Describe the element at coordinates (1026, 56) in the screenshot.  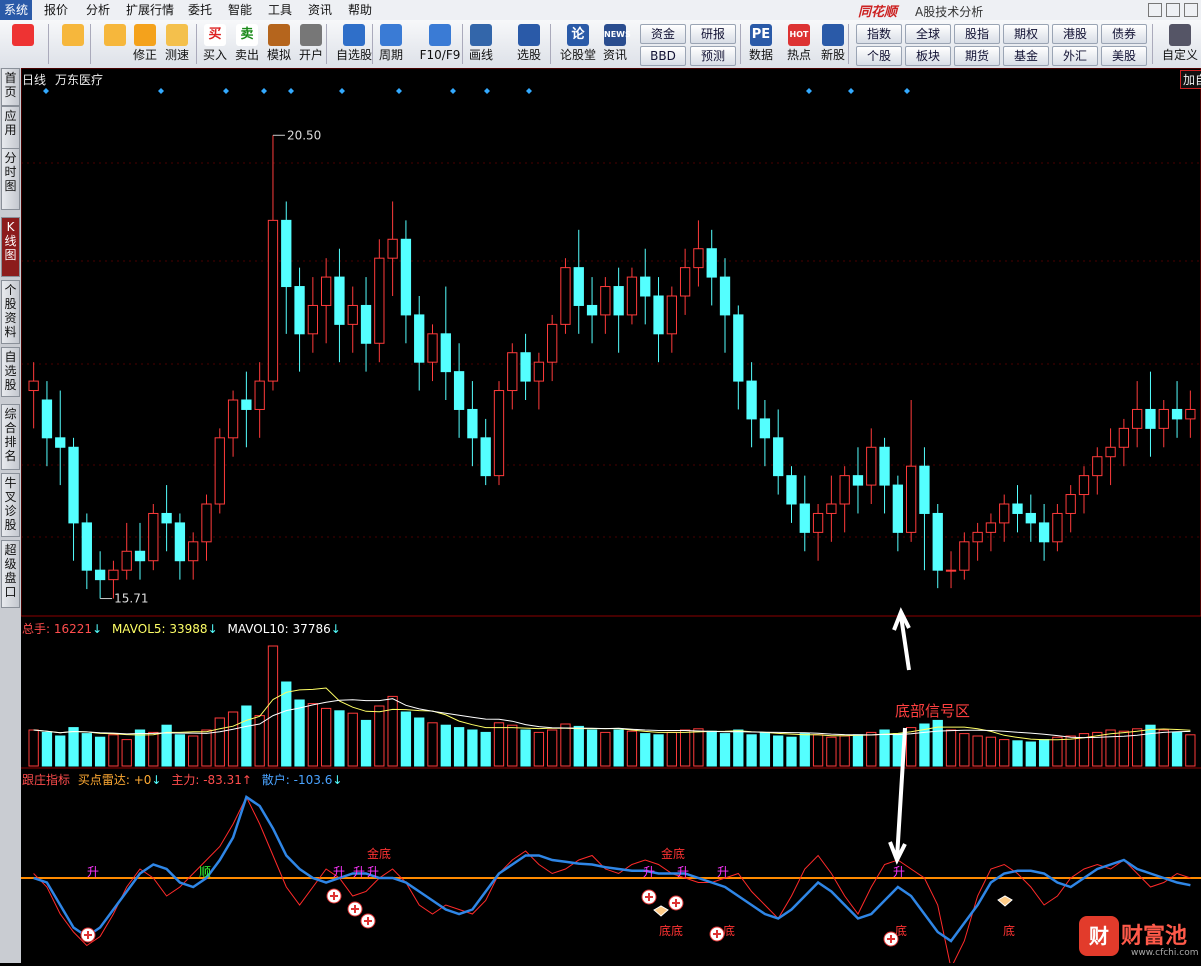
I see `quick-button-3-3: 基金` at that location.